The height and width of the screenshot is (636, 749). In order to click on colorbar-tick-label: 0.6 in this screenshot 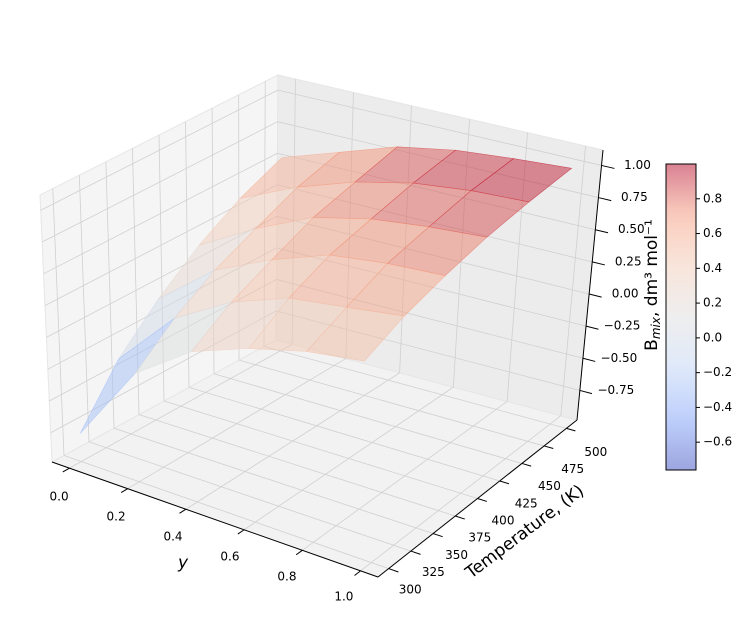, I will do `click(712, 233)`.